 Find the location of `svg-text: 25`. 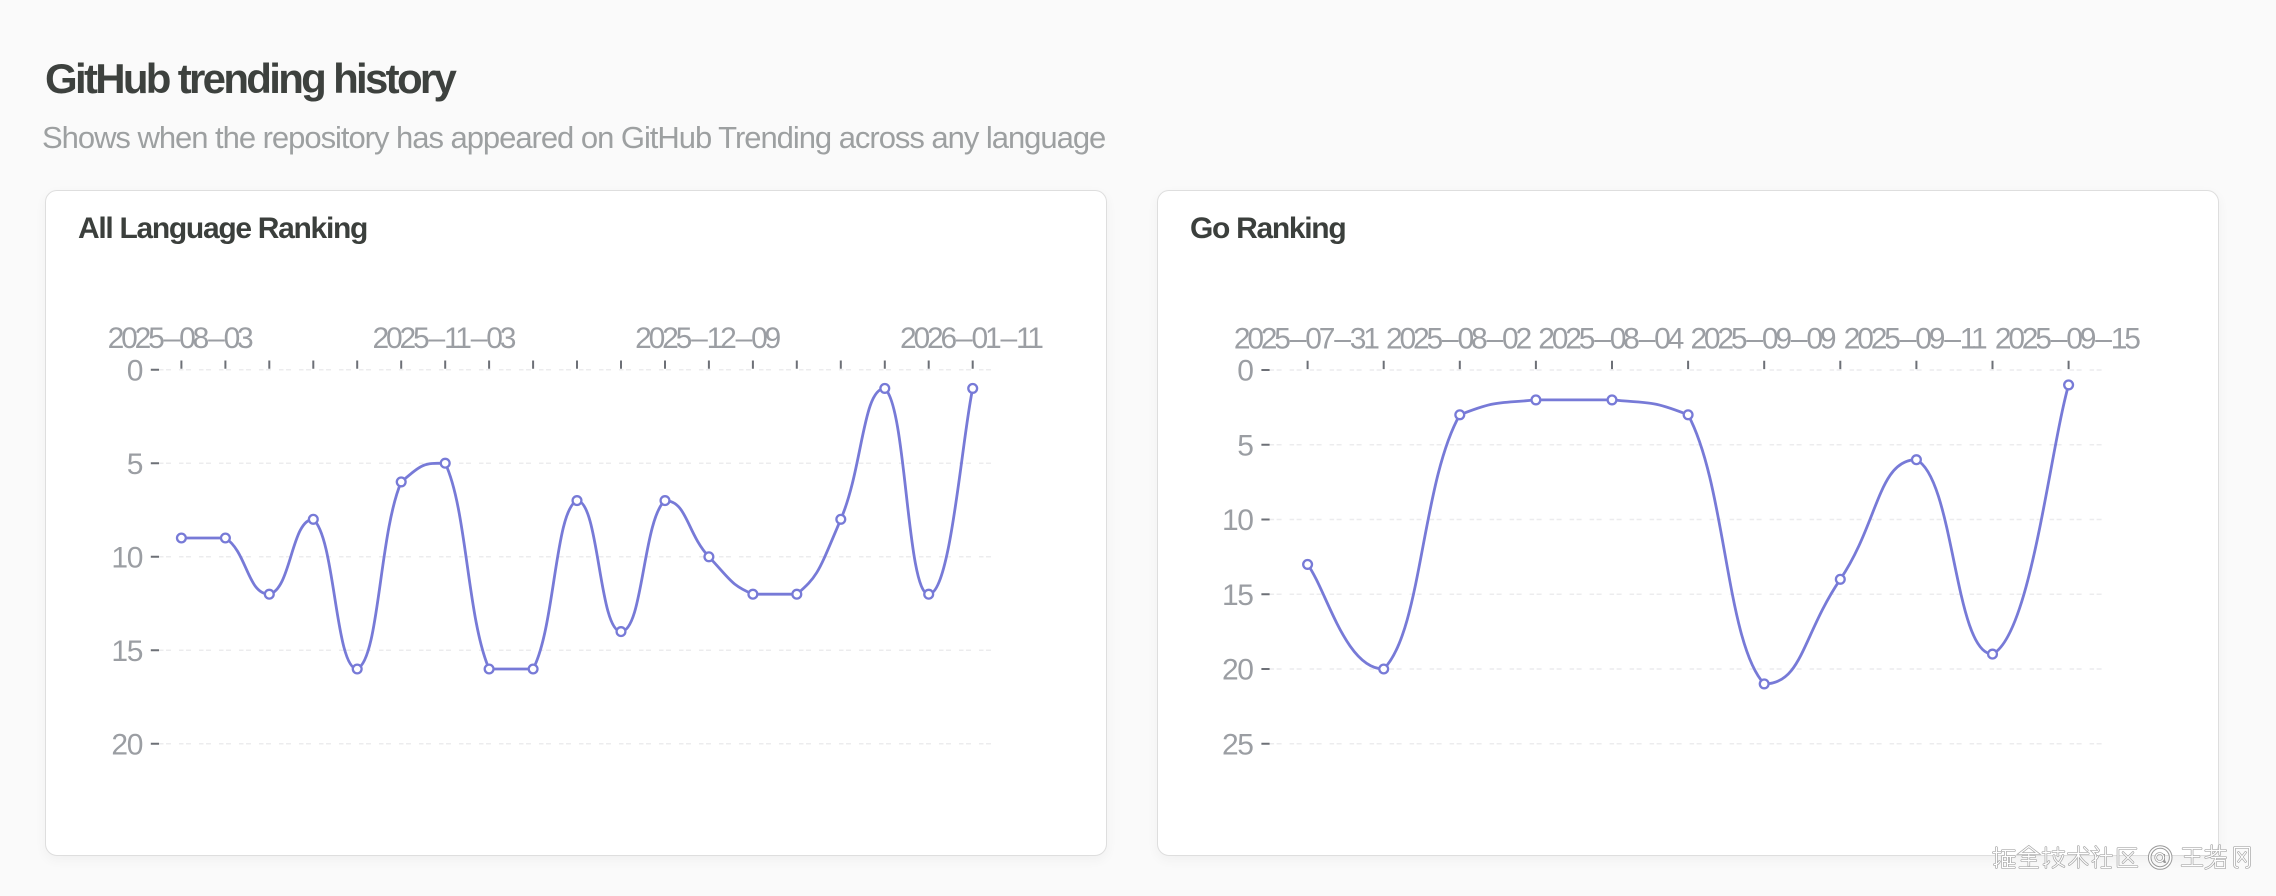

svg-text: 25 is located at coordinates (1237, 744).